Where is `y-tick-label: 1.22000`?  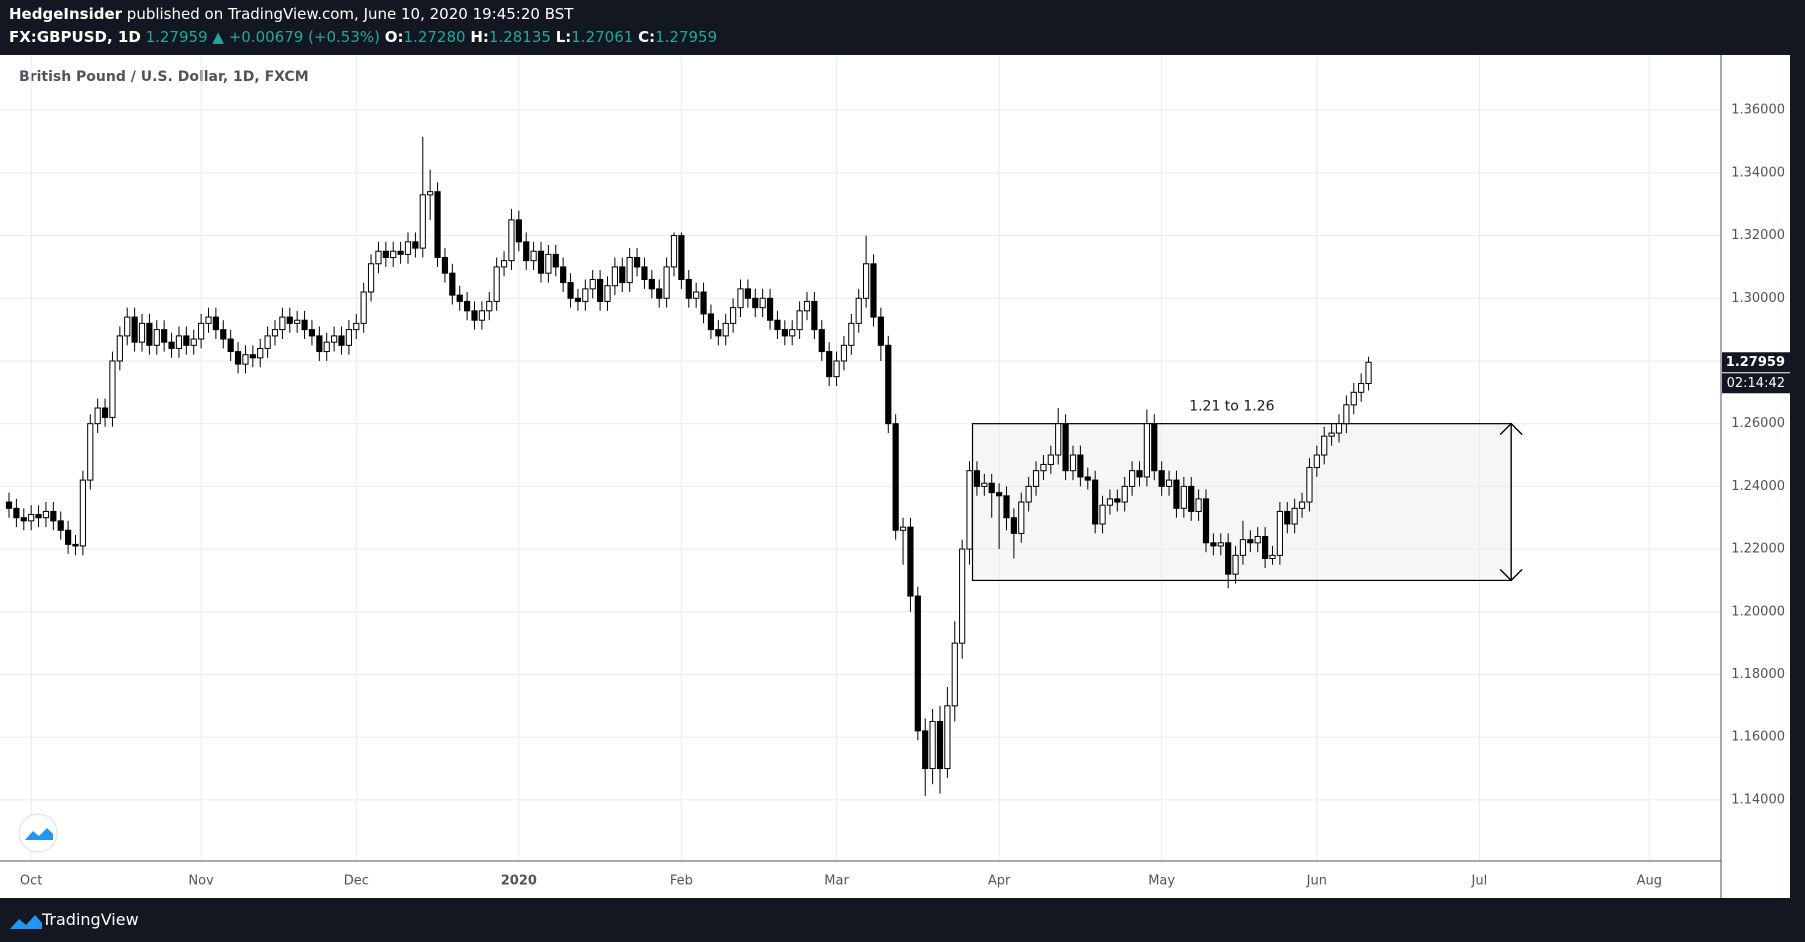
y-tick-label: 1.22000 is located at coordinates (1758, 549).